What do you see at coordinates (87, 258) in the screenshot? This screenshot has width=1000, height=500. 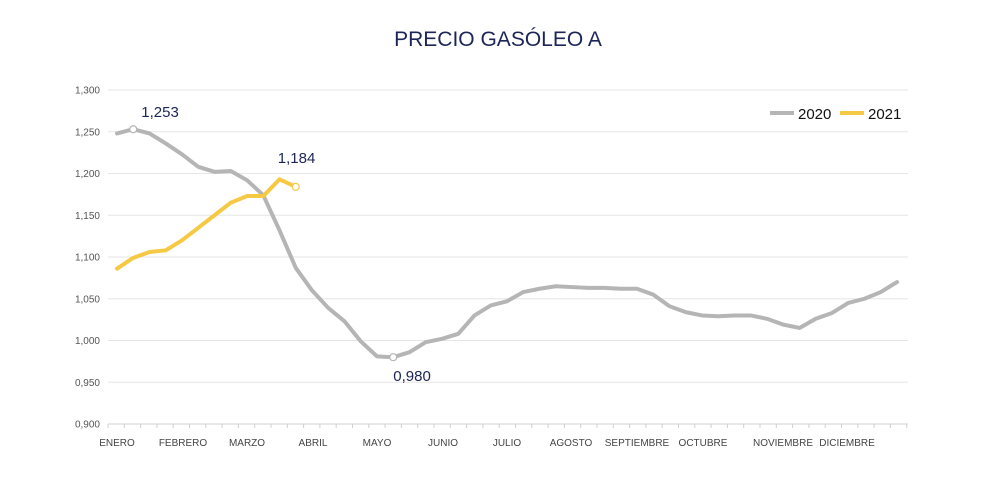 I see `y-tick-label: 1,100` at bounding box center [87, 258].